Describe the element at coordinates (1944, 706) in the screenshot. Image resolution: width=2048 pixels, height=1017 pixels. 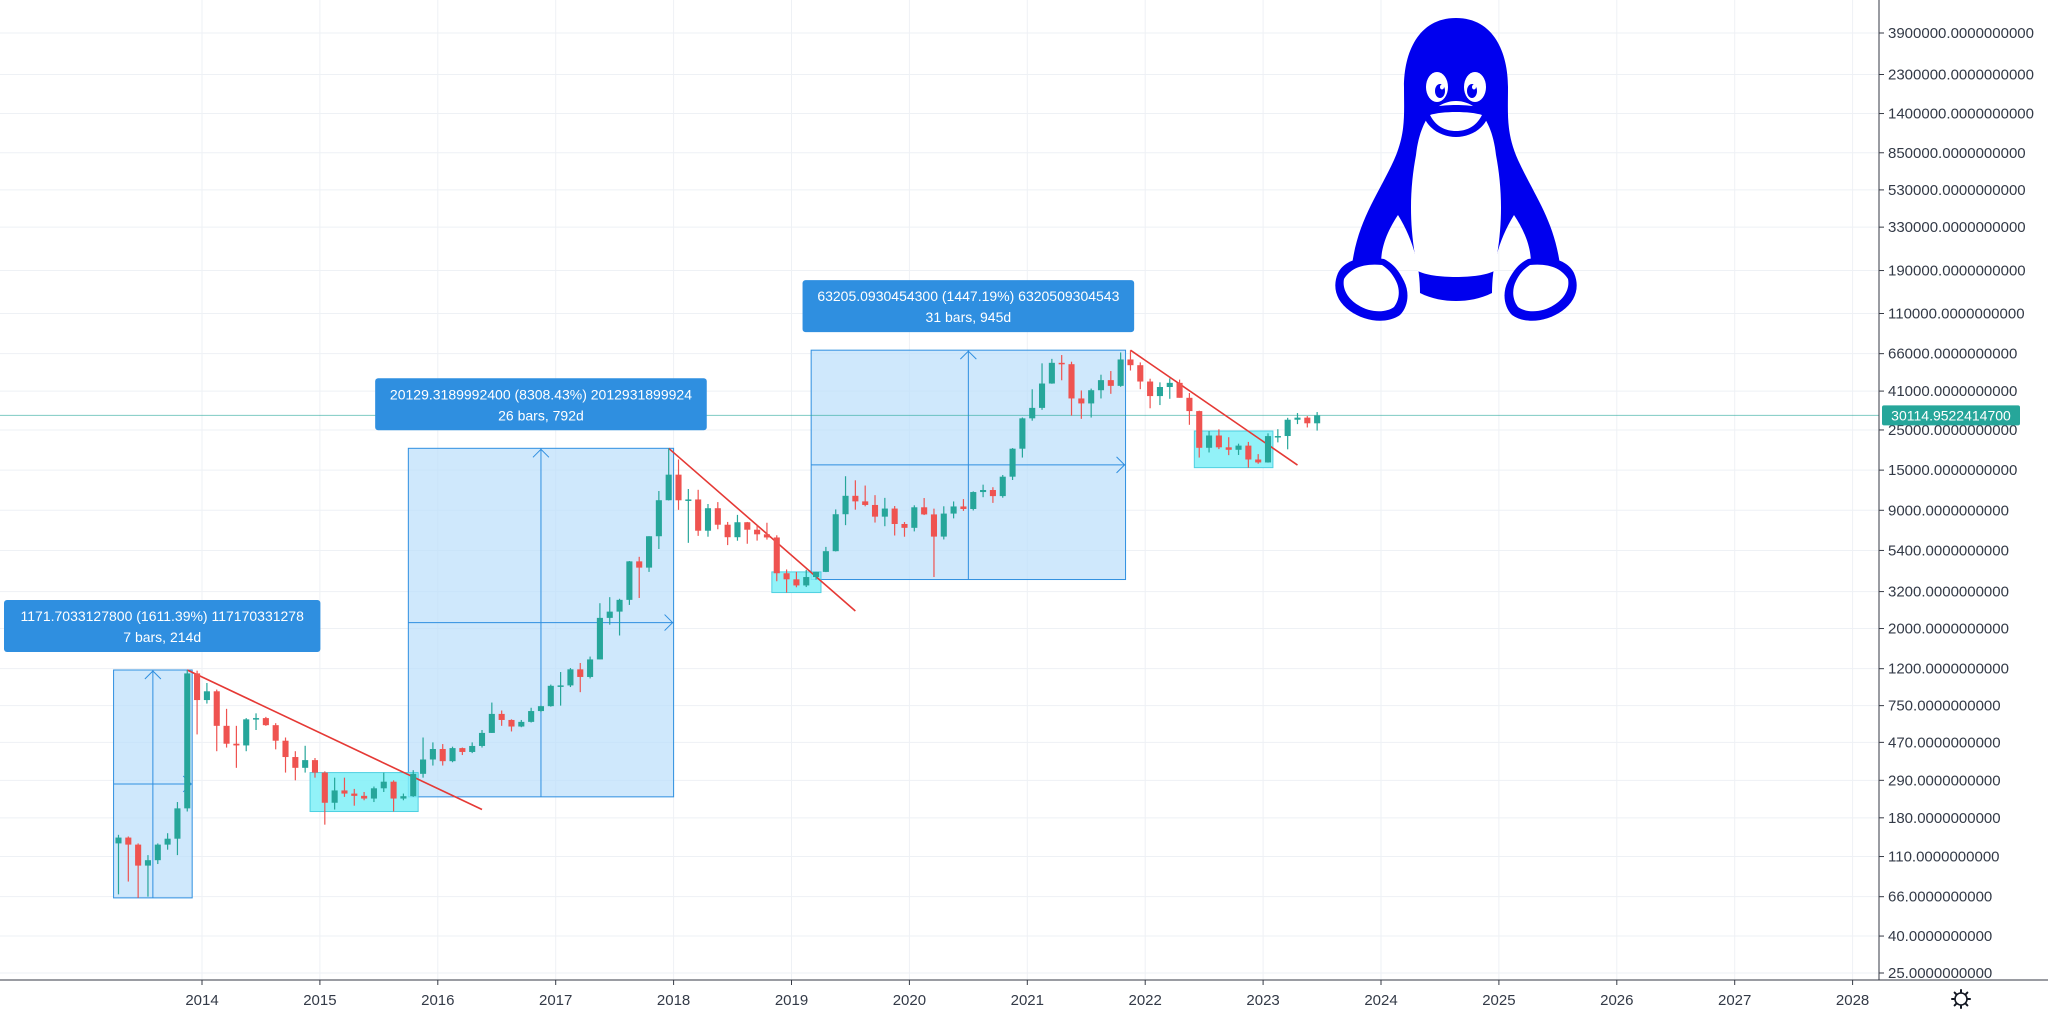
I see `price-tick-label: 750.0000000000` at that location.